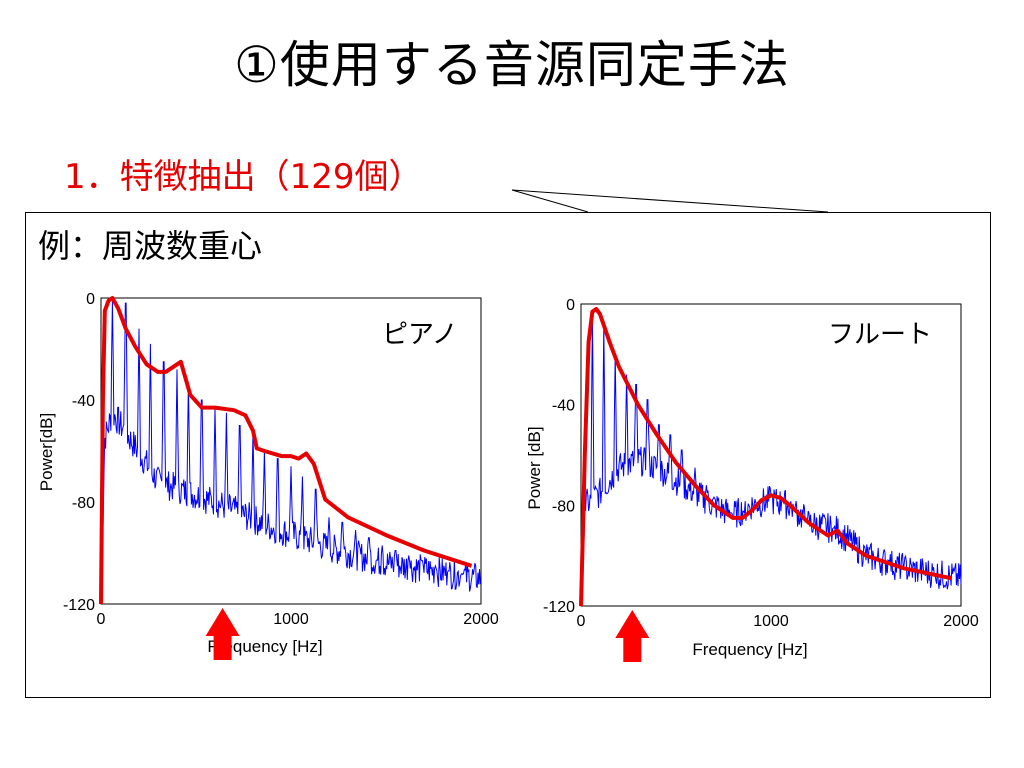  I want to click on piano-y-tick-label: 0, so click(90, 299).